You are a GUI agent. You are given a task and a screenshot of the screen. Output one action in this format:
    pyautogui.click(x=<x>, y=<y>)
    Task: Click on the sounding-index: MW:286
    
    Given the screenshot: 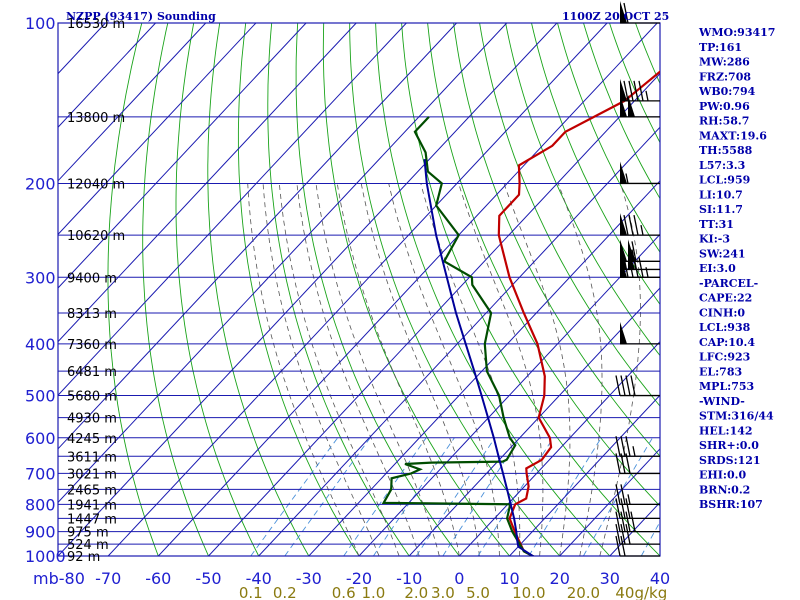 What is the action you would take?
    pyautogui.click(x=724, y=62)
    